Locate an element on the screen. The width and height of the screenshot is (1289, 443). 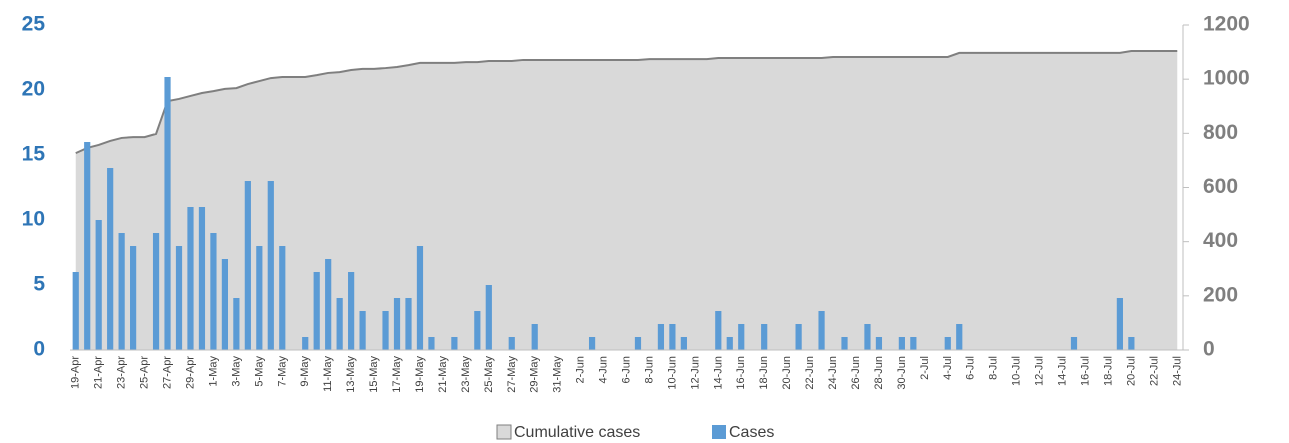
x-tick-label: 14-Jul is located at coordinates (1063, 371).